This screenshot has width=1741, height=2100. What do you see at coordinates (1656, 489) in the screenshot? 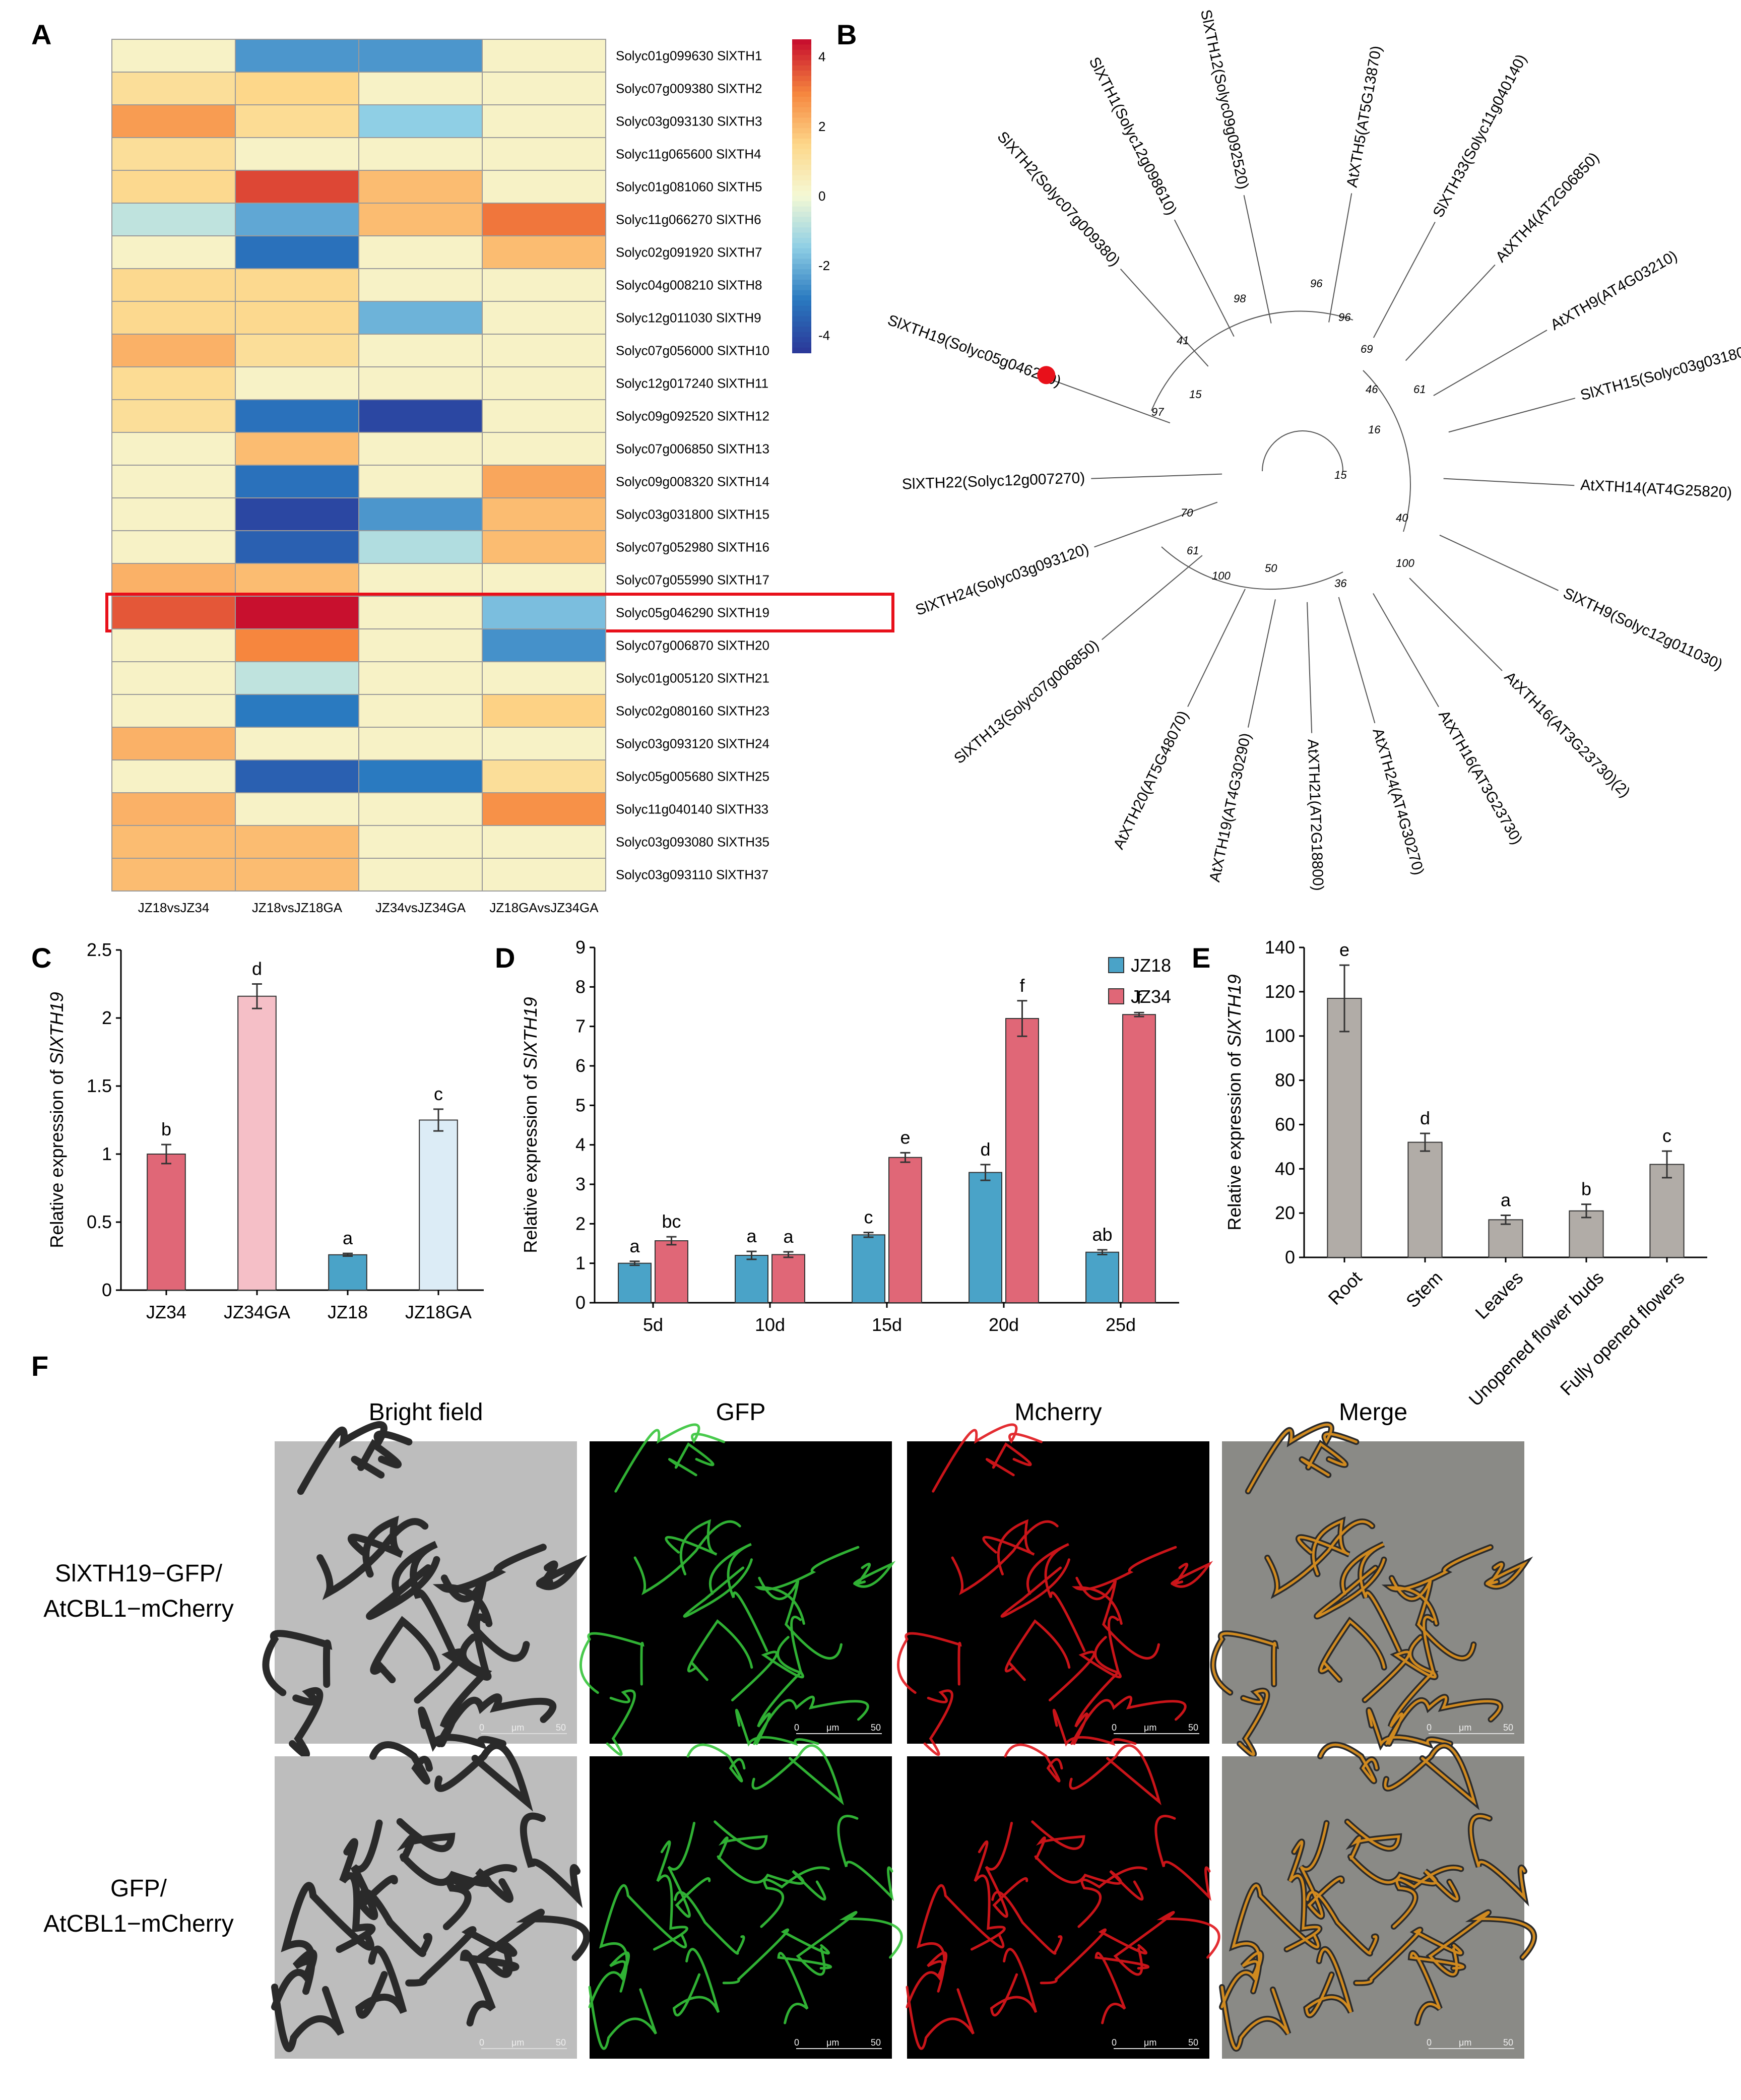
I see `tree-leaf-label: AtXTH14(AT4G25820)` at bounding box center [1656, 489].